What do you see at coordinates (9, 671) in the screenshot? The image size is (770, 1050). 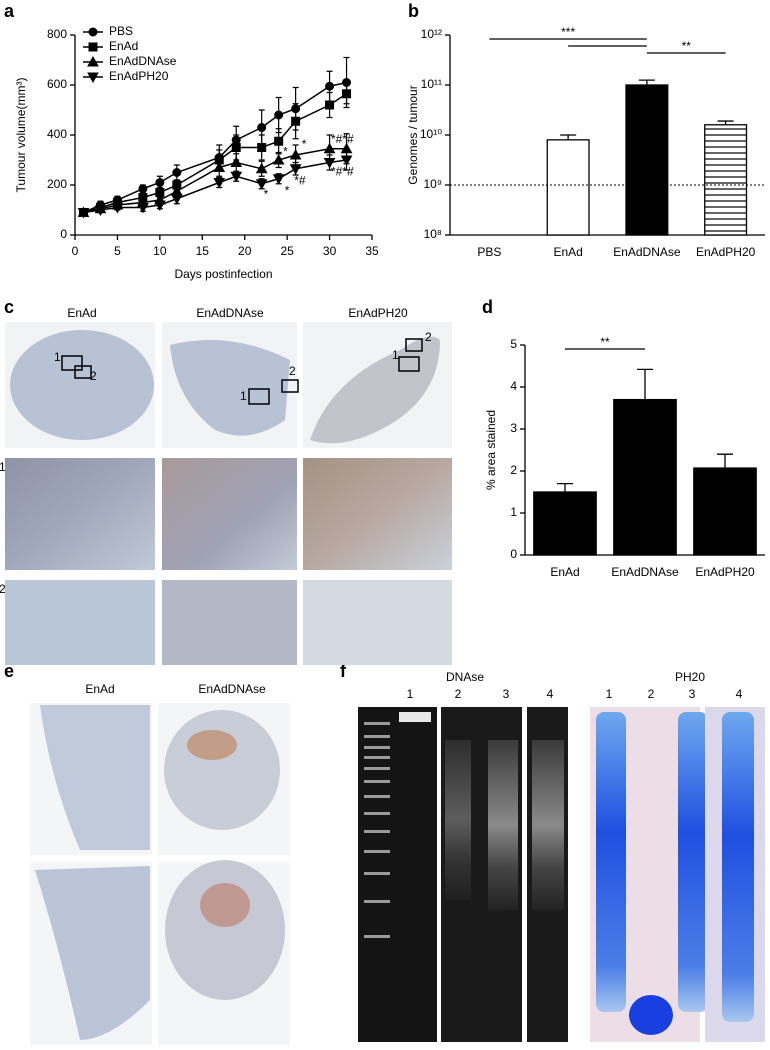 I see `panel-label: e` at bounding box center [9, 671].